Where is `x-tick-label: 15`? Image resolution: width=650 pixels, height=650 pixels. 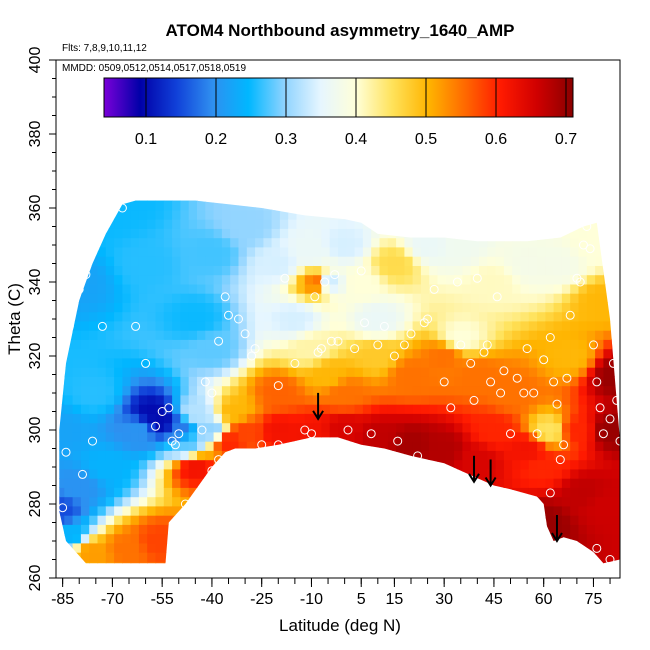
x-tick-label: 15 is located at coordinates (395, 599).